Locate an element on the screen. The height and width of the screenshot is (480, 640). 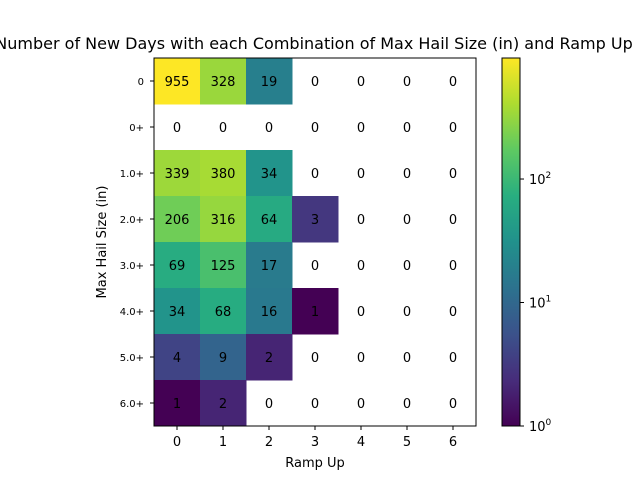
cell-value-label: 328 is located at coordinates (223, 82).